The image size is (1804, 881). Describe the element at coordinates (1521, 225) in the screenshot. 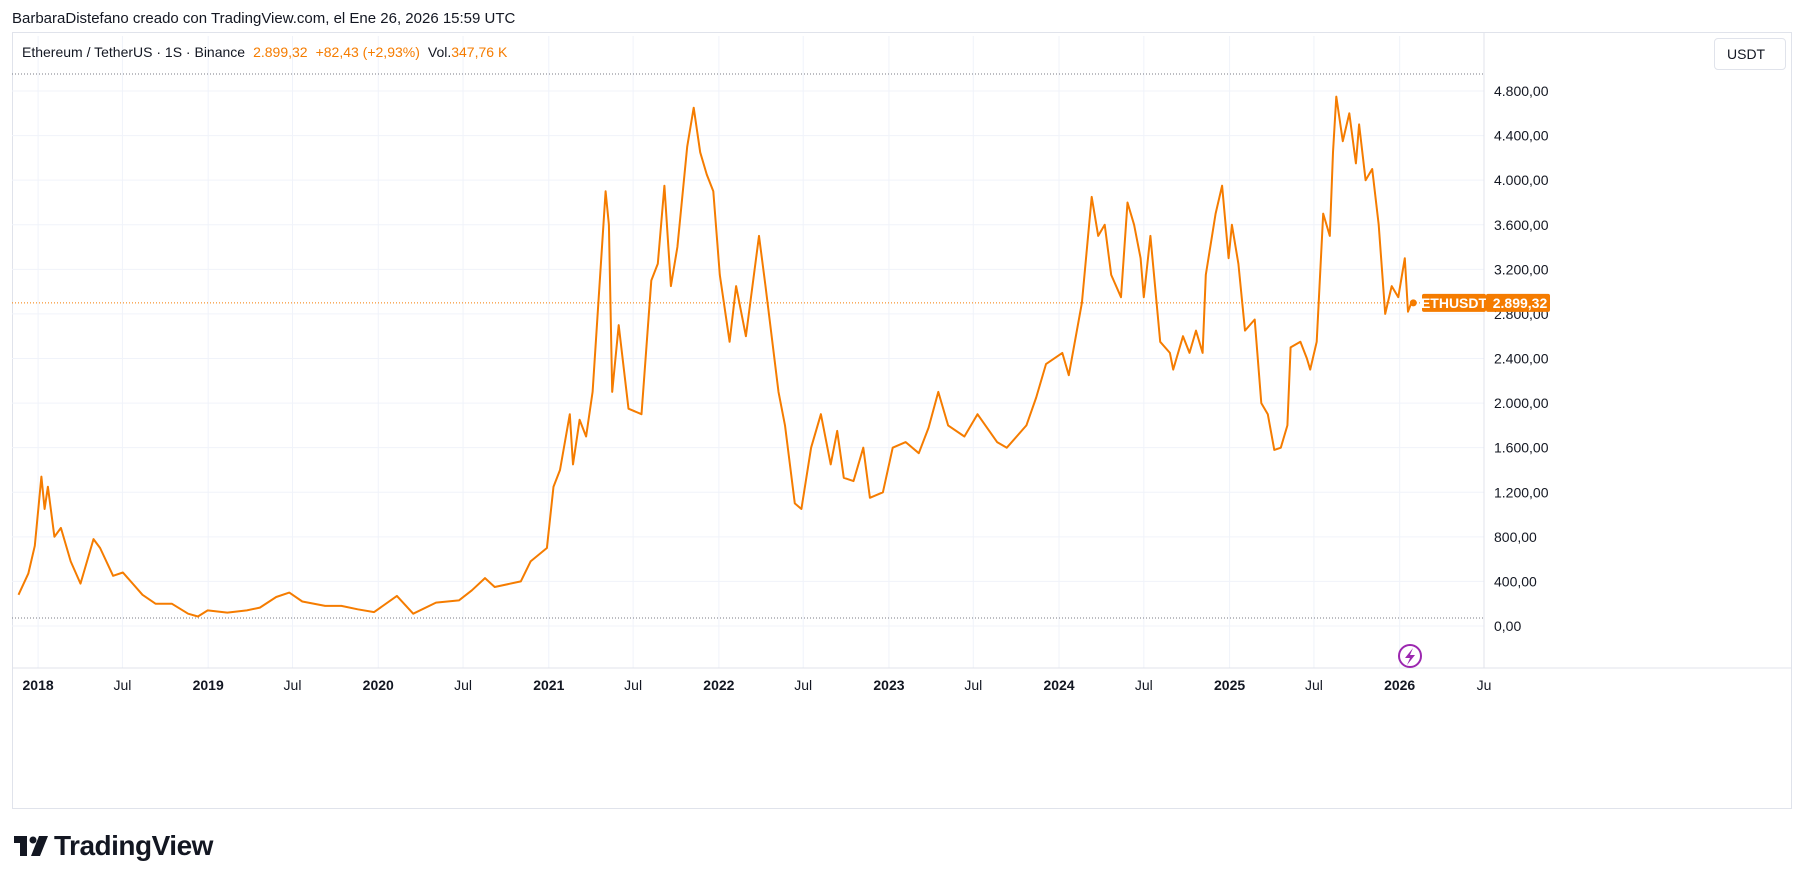

I see `y-tick-label: 3.600,00` at that location.